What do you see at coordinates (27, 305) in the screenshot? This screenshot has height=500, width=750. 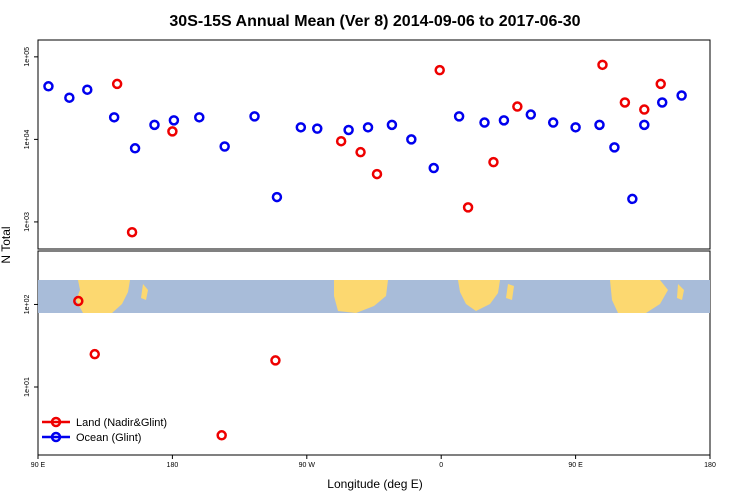 I see `y-tick-label: 1e+02` at bounding box center [27, 305].